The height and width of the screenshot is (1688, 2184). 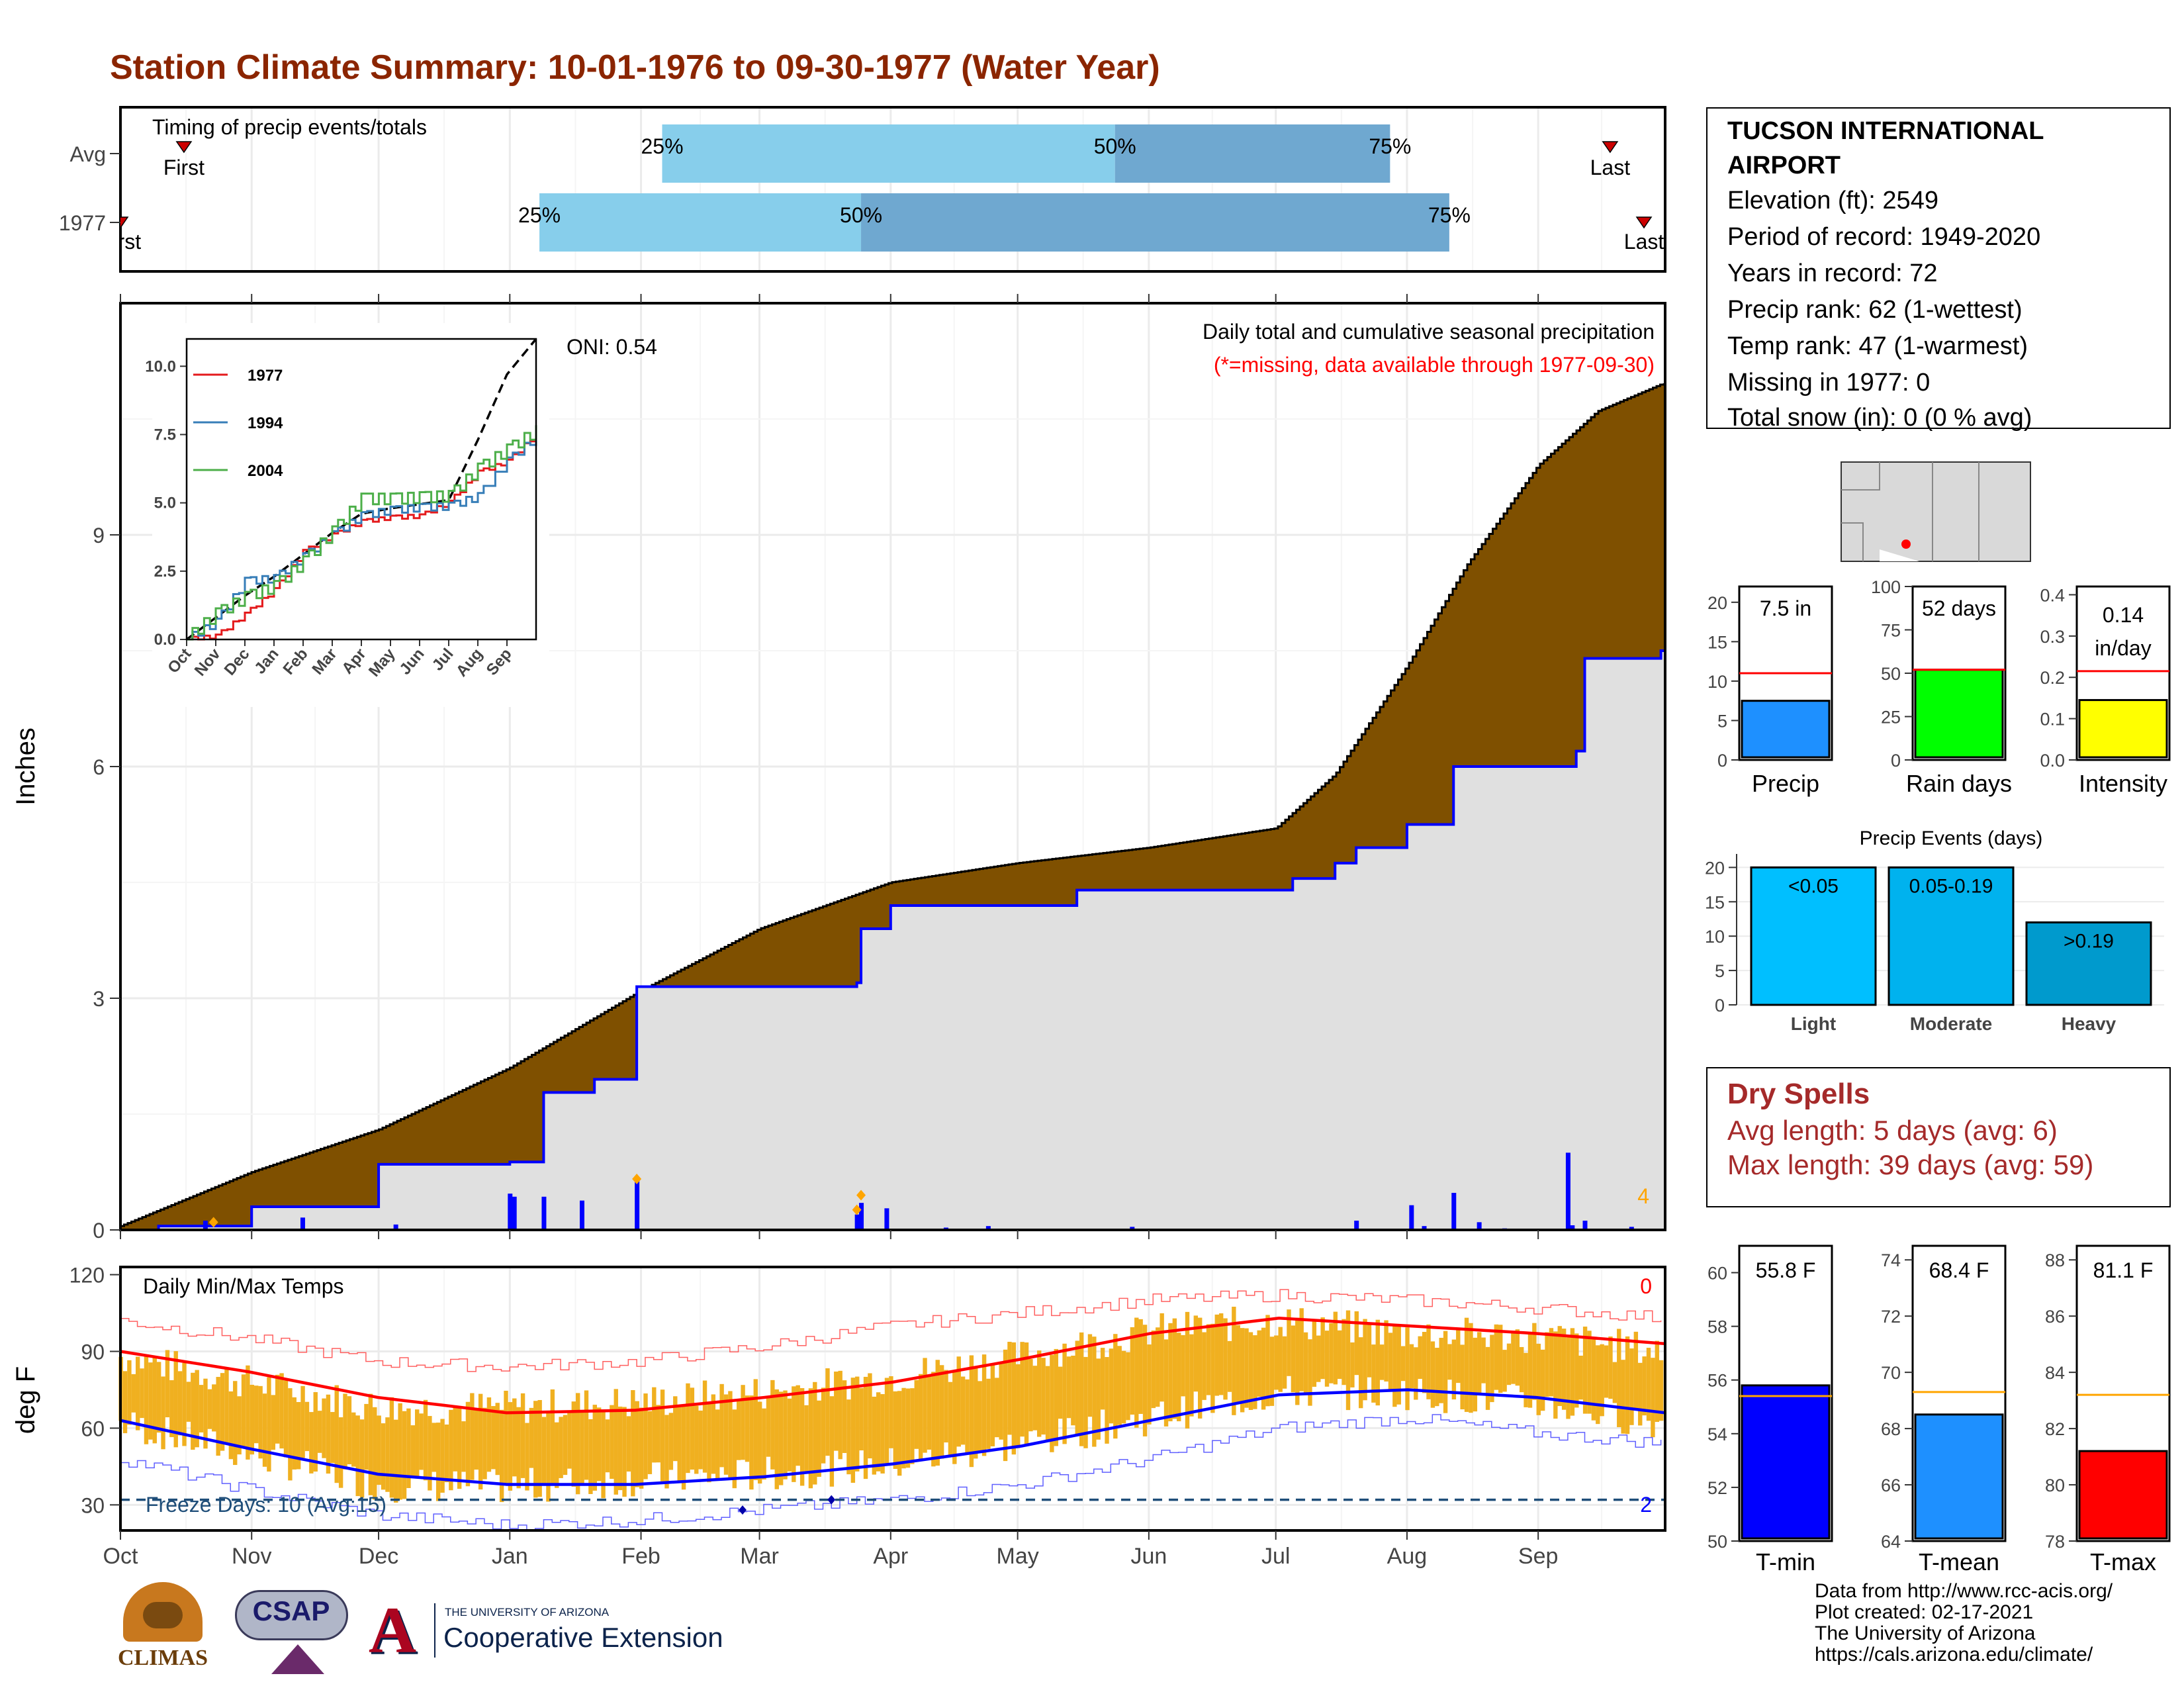 I want to click on timing-panel-border, so click(x=893, y=189).